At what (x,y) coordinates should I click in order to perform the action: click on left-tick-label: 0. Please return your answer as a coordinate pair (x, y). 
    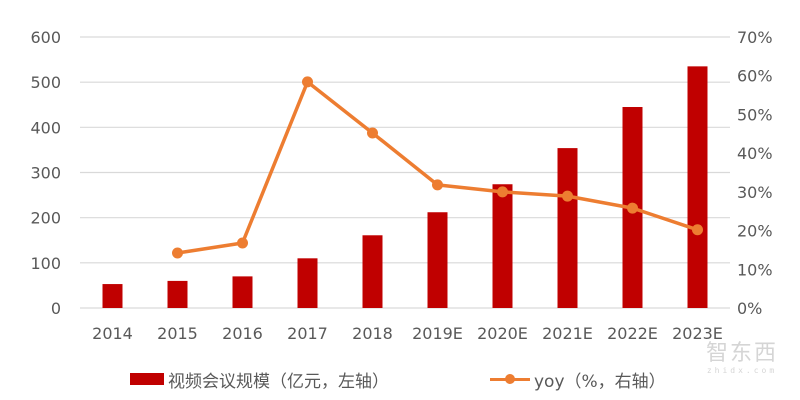
    Looking at the image, I should click on (56, 308).